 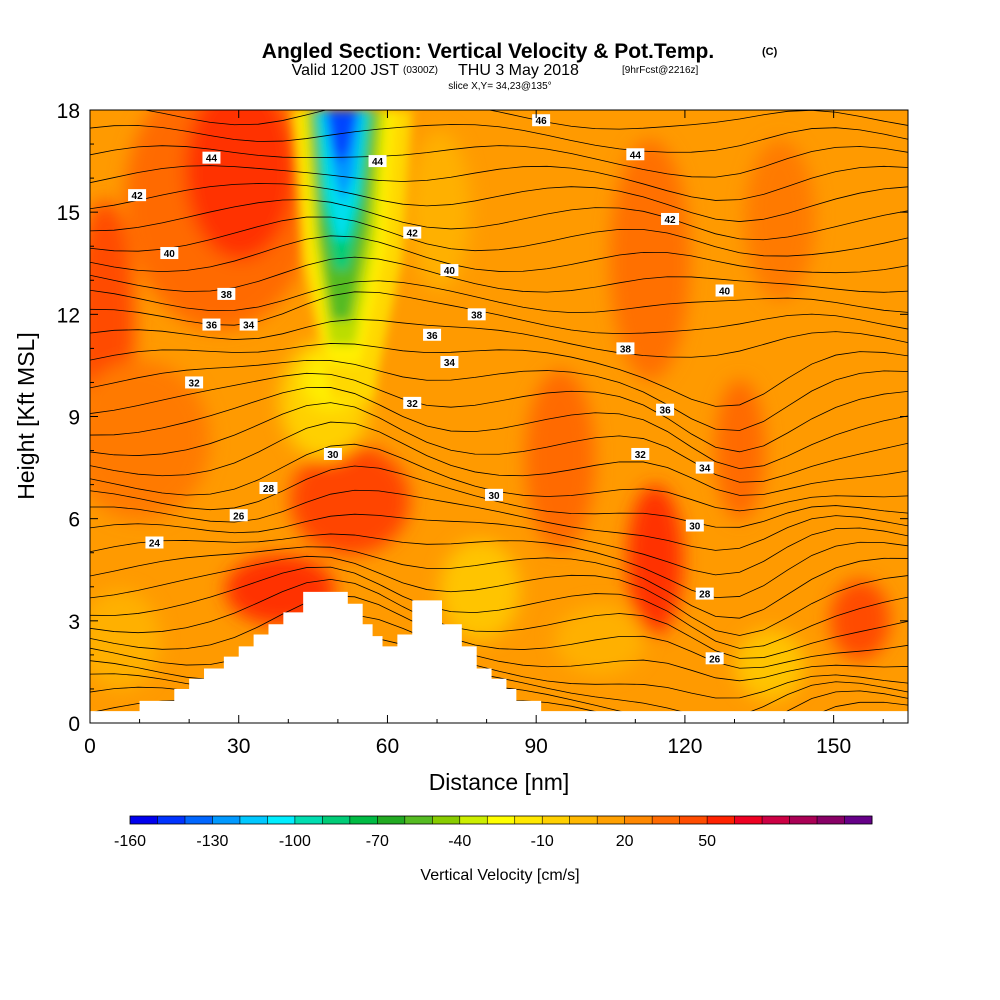 What do you see at coordinates (68, 315) in the screenshot?
I see `y-tick-label: 12` at bounding box center [68, 315].